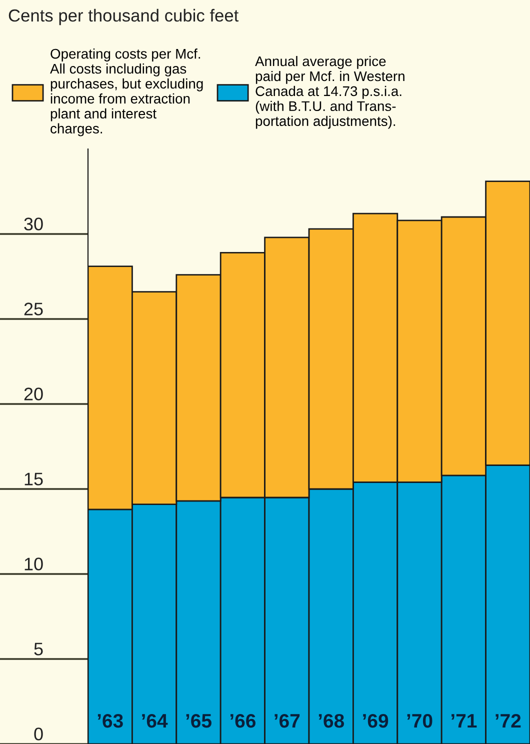 This screenshot has height=744, width=530. Describe the element at coordinates (508, 721) in the screenshot. I see `x-tick-label: ’72` at that location.